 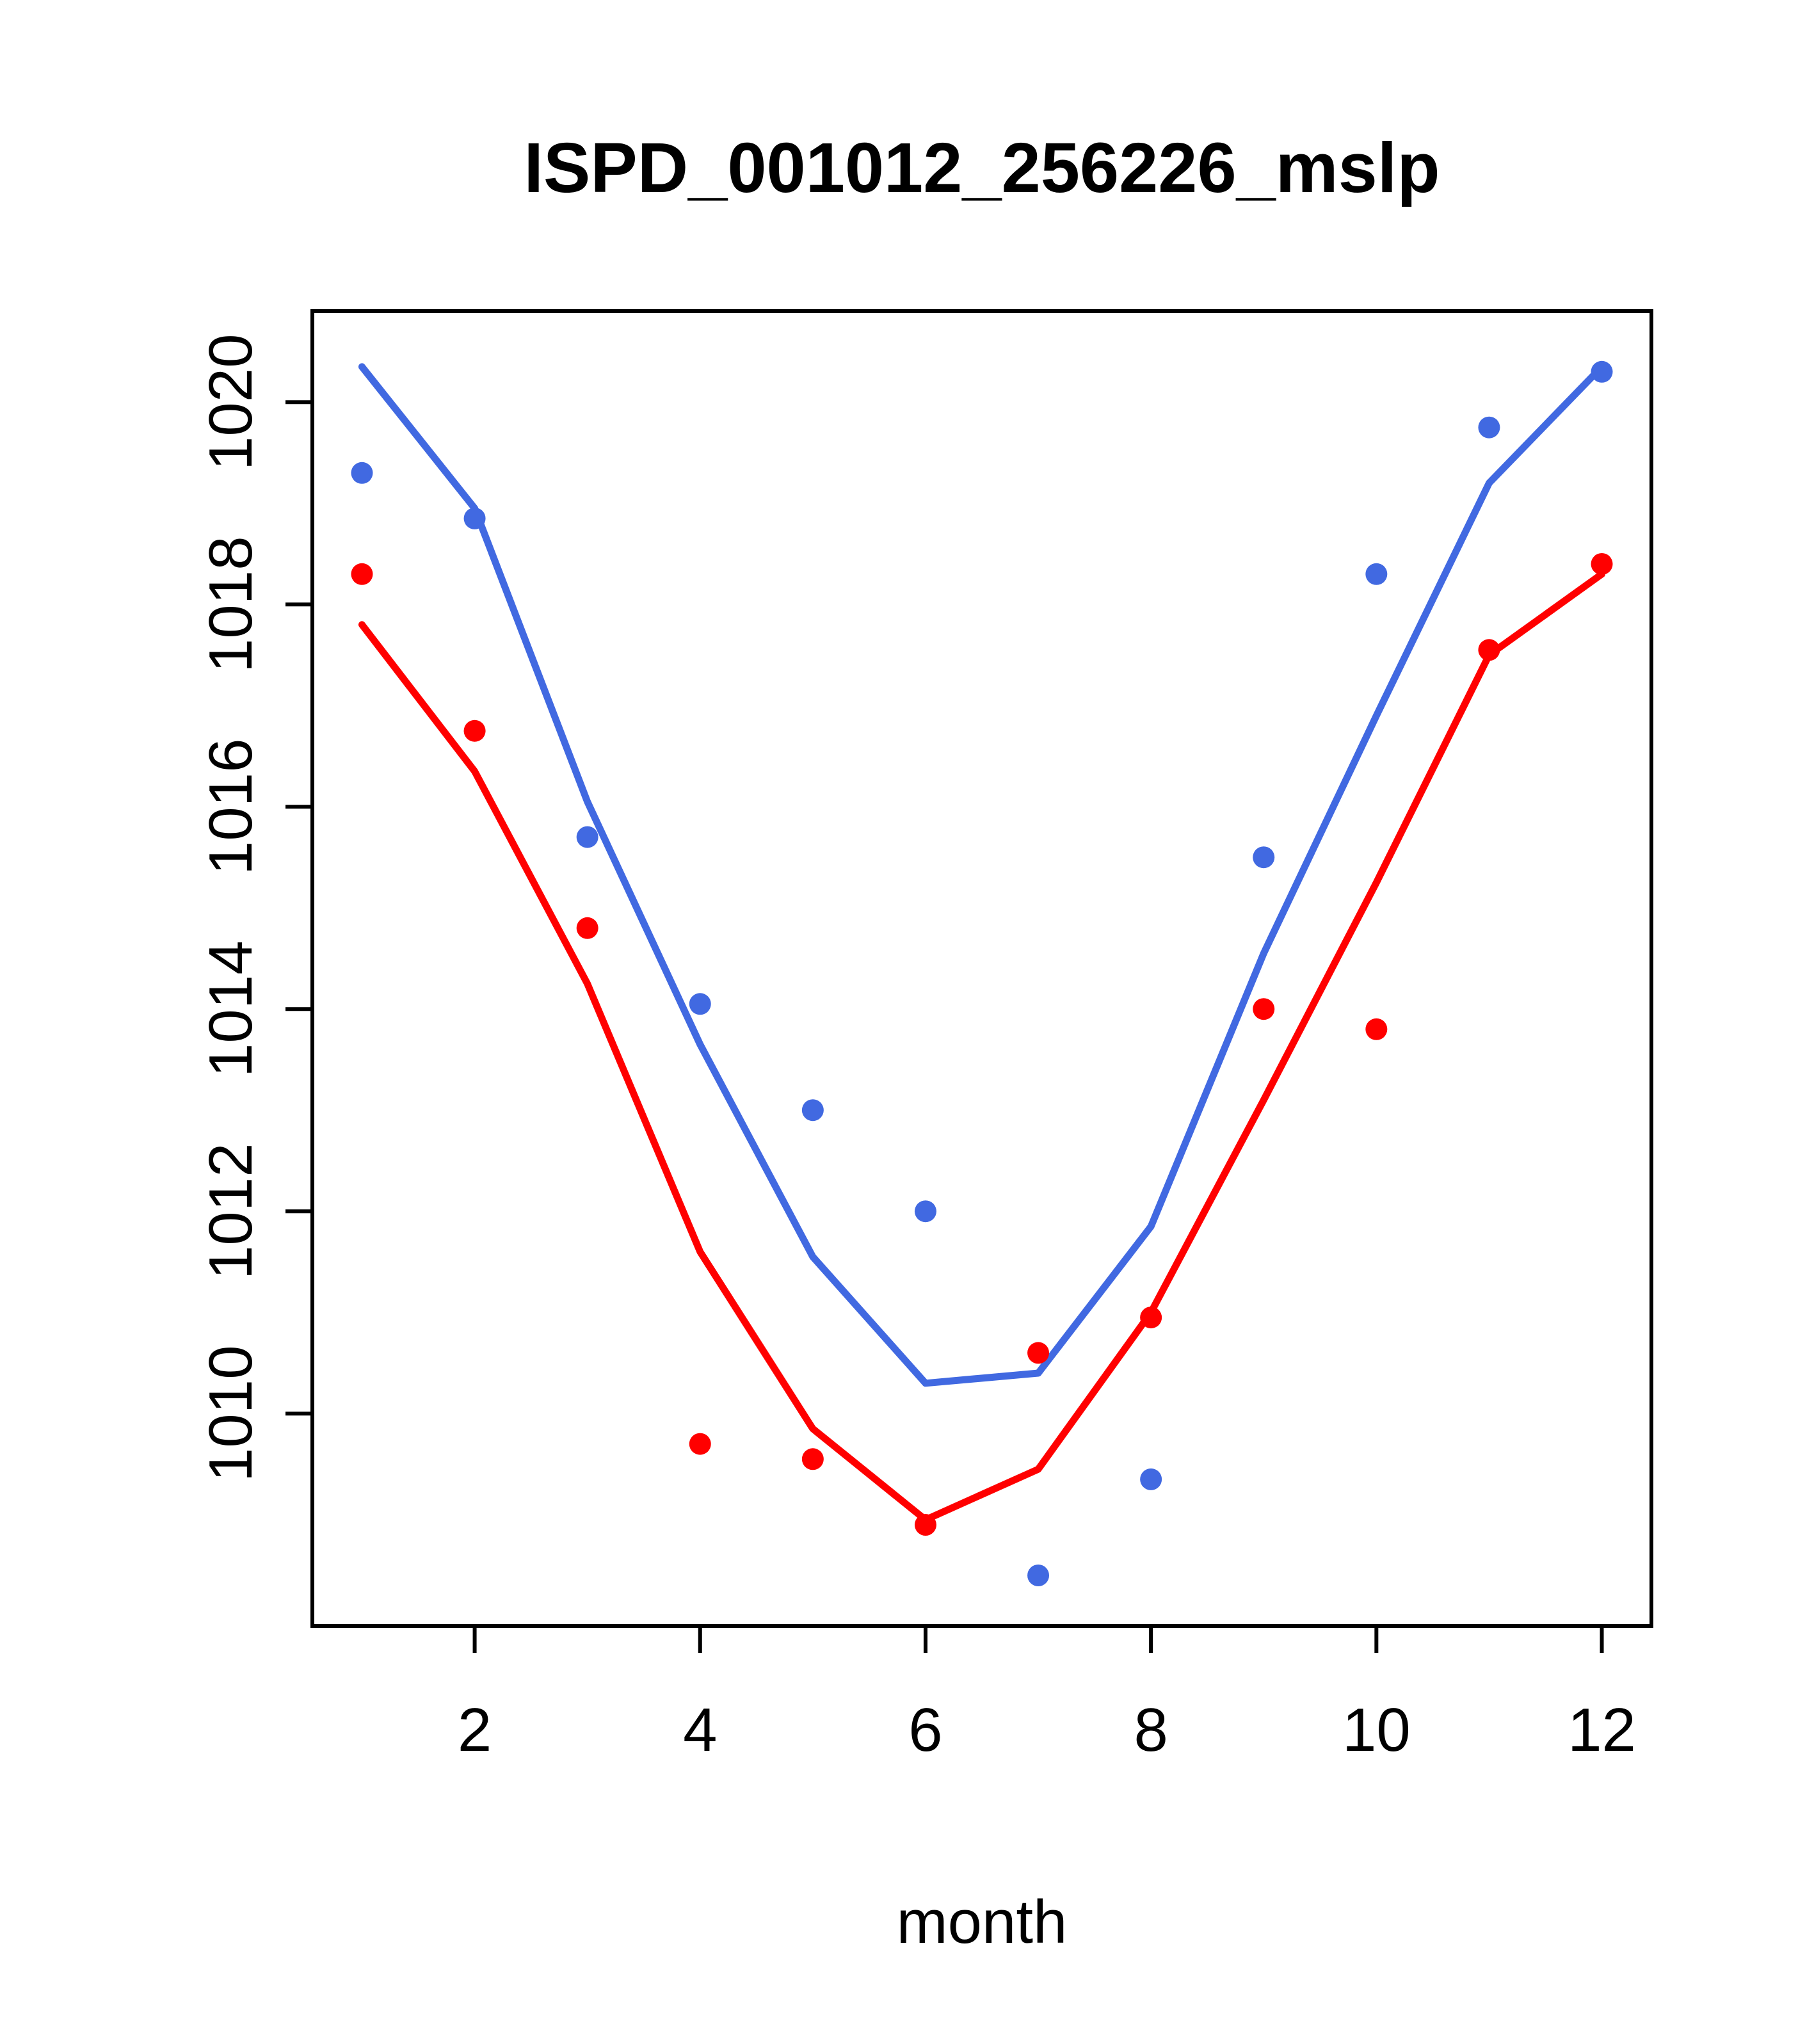 I want to click on x-axis-label: month, so click(x=982, y=1922).